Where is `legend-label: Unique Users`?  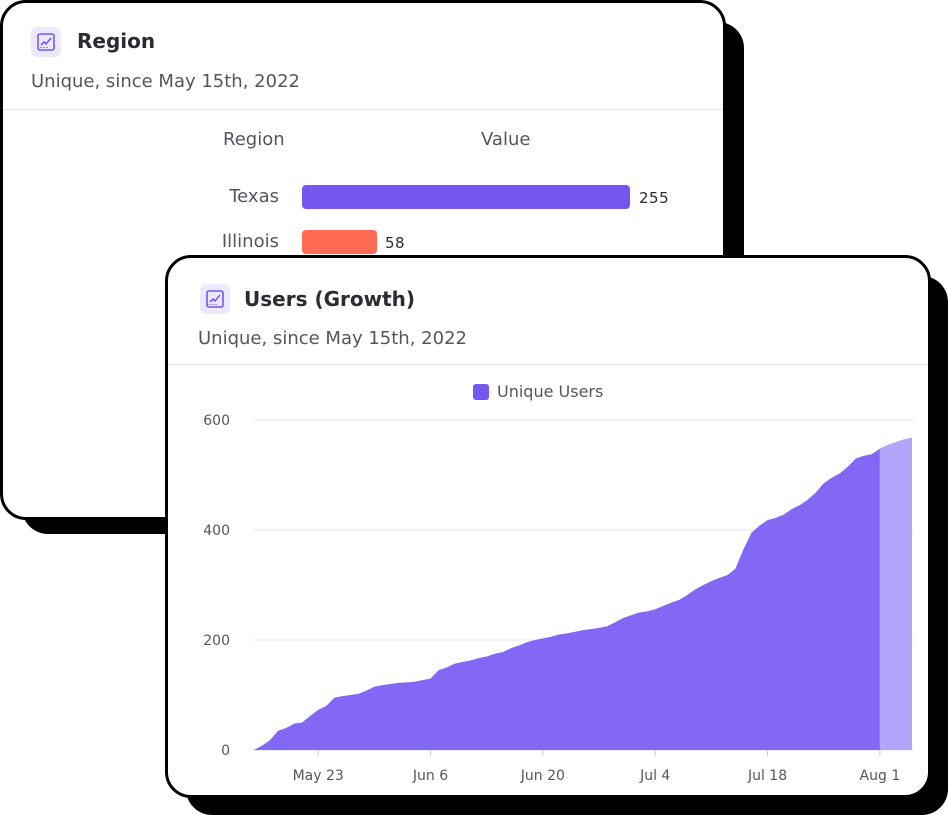
legend-label: Unique Users is located at coordinates (550, 391).